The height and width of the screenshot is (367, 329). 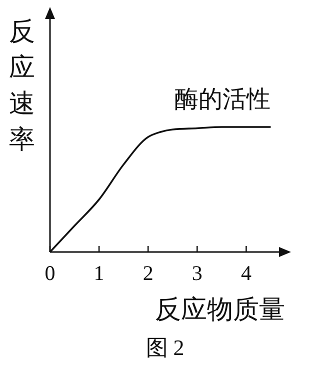 What do you see at coordinates (148, 273) in the screenshot?
I see `x-tick-label: 2` at bounding box center [148, 273].